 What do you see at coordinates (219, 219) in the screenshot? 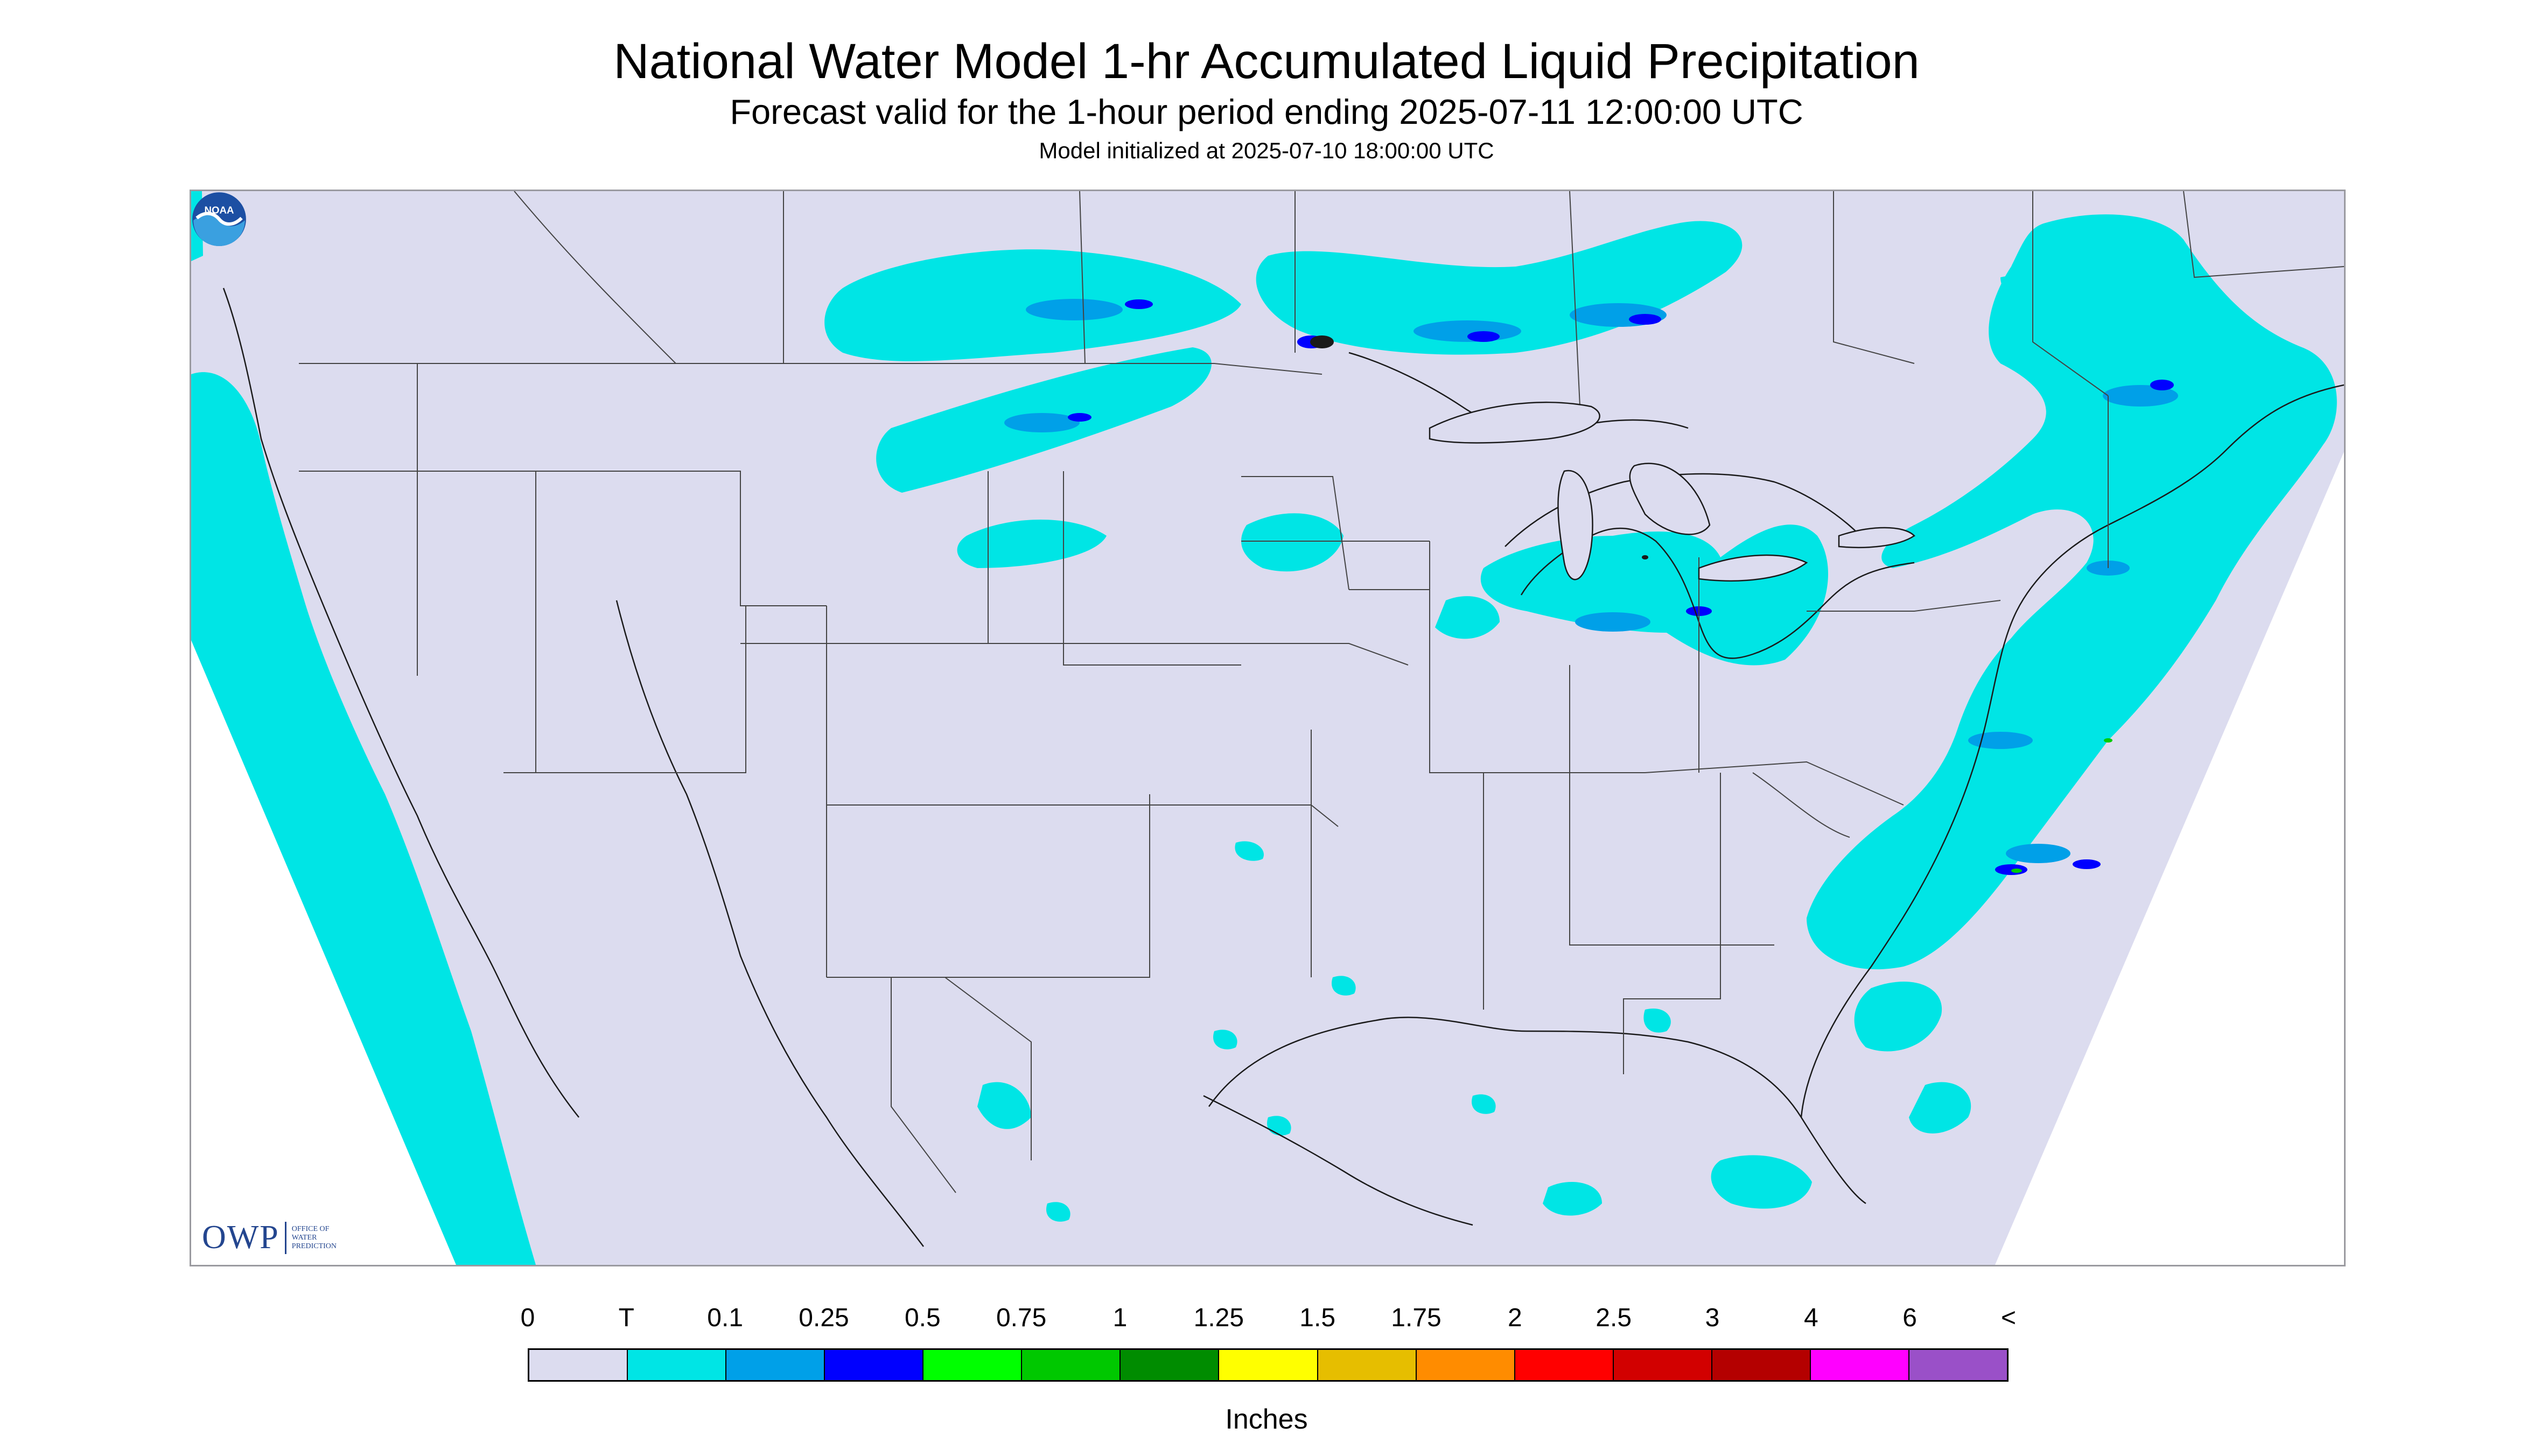
I see `noaa-logo: NOAA` at bounding box center [219, 219].